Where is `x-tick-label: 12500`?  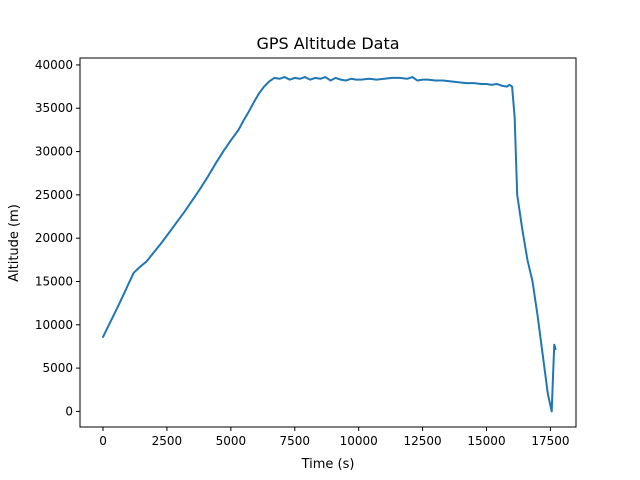 x-tick-label: 12500 is located at coordinates (423, 441).